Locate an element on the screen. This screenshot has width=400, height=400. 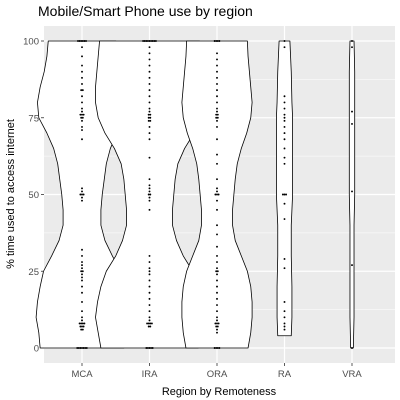
x-axis-ticks: MCA IRA ORA RA VRA is located at coordinates (216, 371).